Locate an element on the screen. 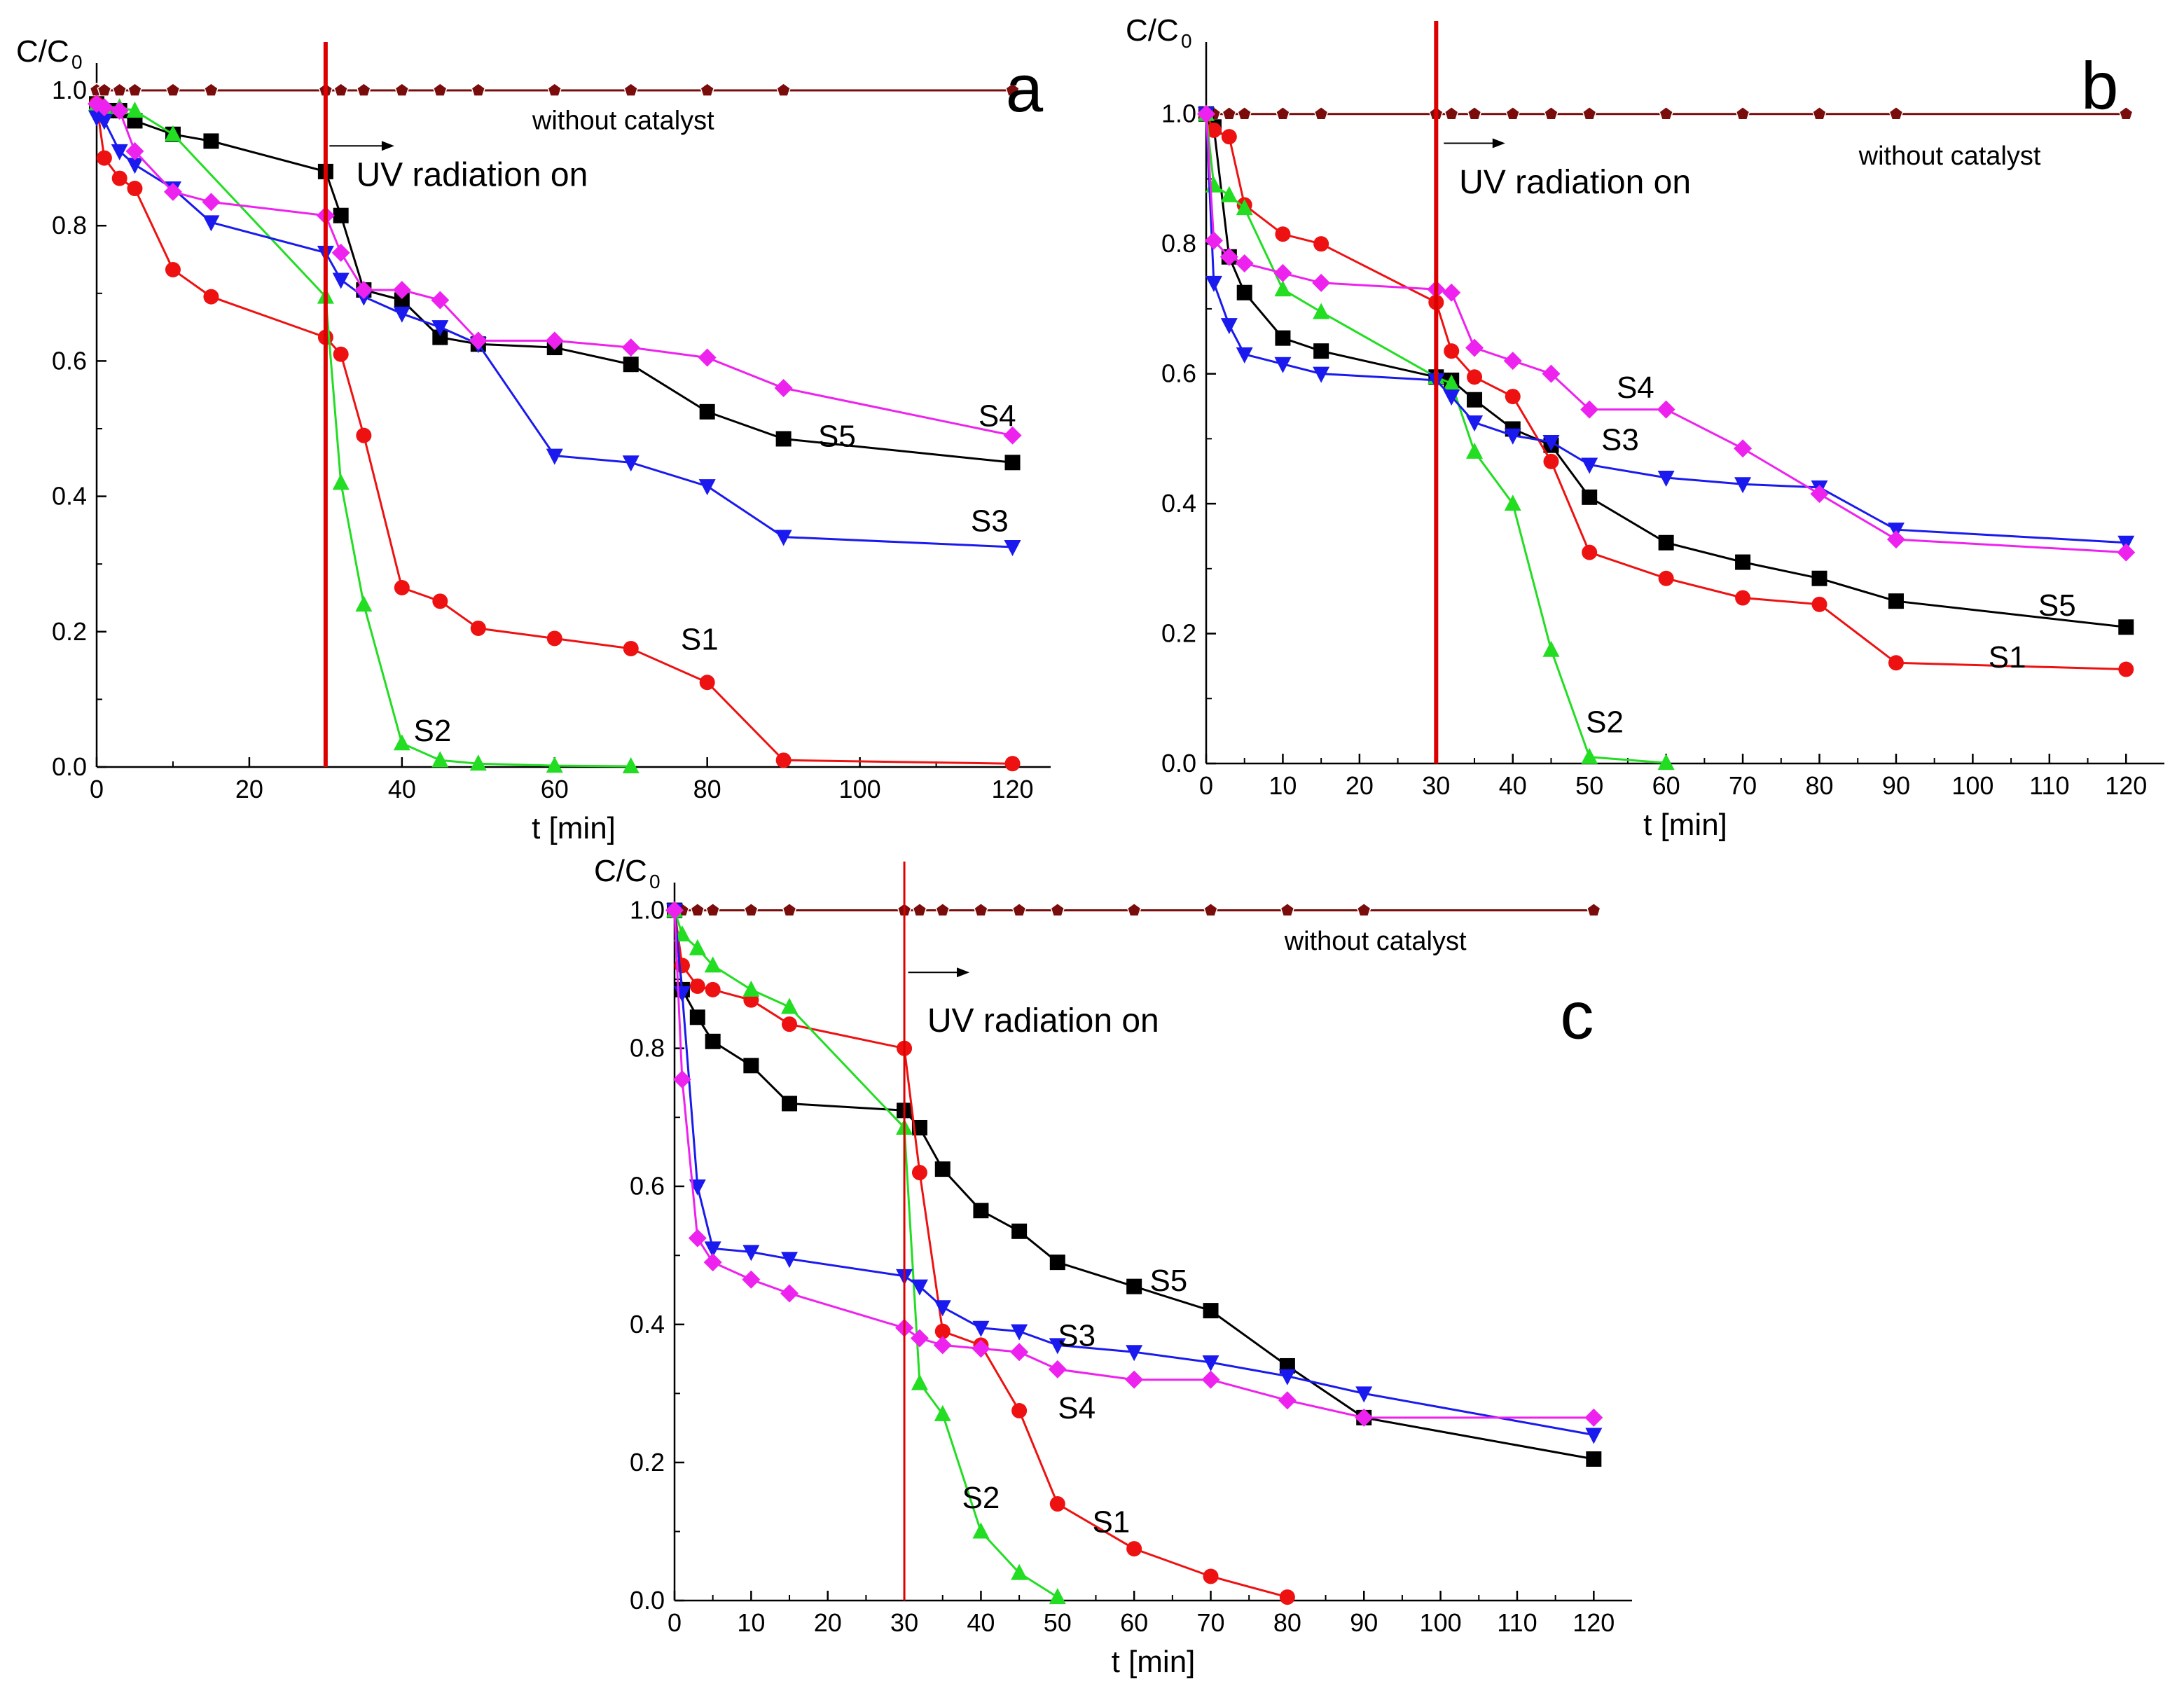 The height and width of the screenshot is (1693, 2184). series-s3 is located at coordinates (1134, 1173).